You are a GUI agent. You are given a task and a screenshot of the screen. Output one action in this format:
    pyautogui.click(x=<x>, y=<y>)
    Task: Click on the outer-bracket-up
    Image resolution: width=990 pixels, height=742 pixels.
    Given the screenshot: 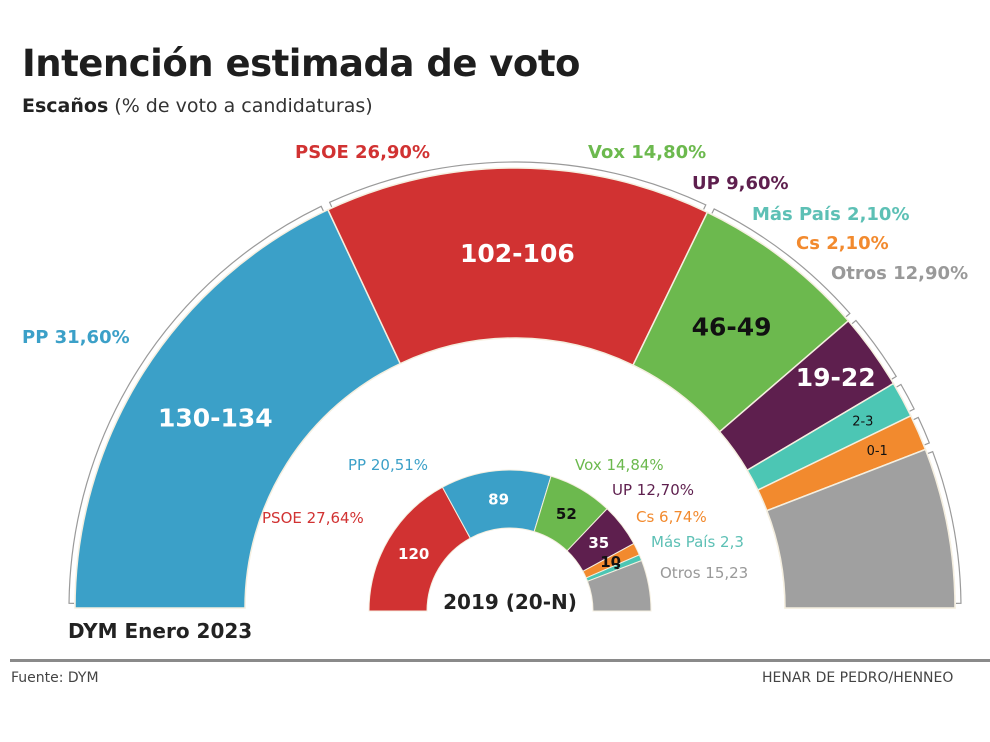 What is the action you would take?
    pyautogui.click(x=874, y=349)
    